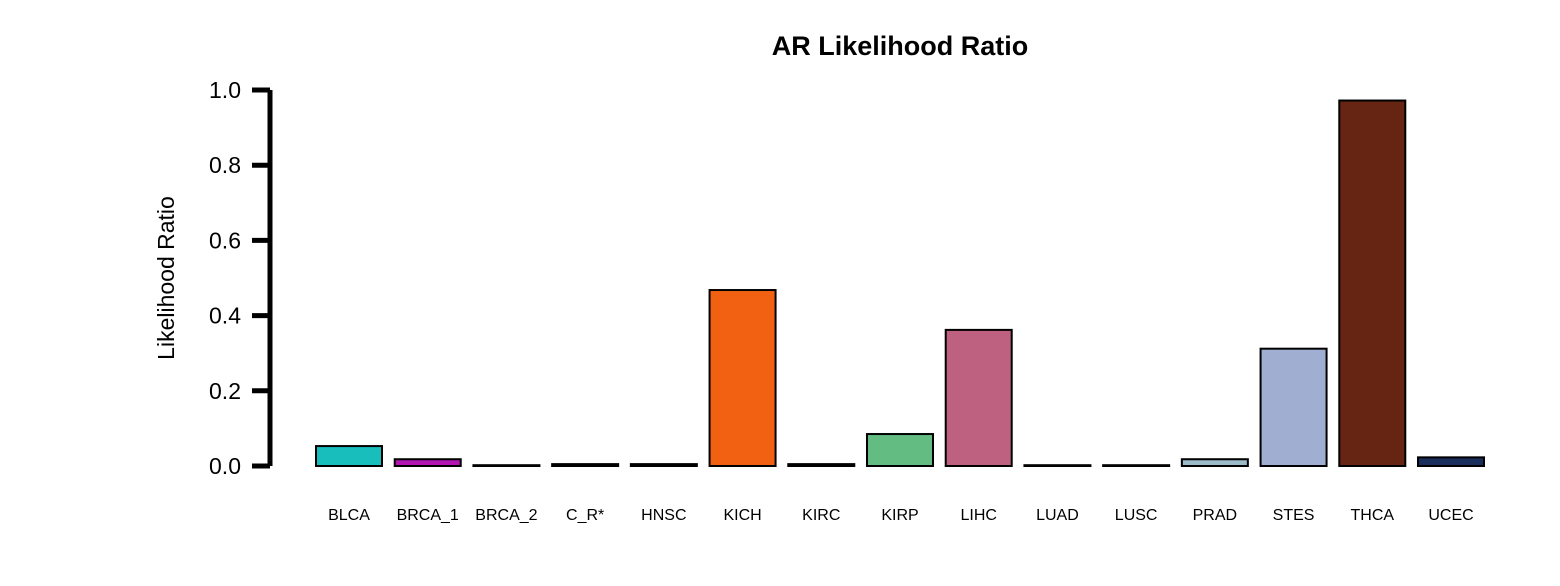 The height and width of the screenshot is (586, 1560). I want to click on x-tick-label: HNSC, so click(663, 515).